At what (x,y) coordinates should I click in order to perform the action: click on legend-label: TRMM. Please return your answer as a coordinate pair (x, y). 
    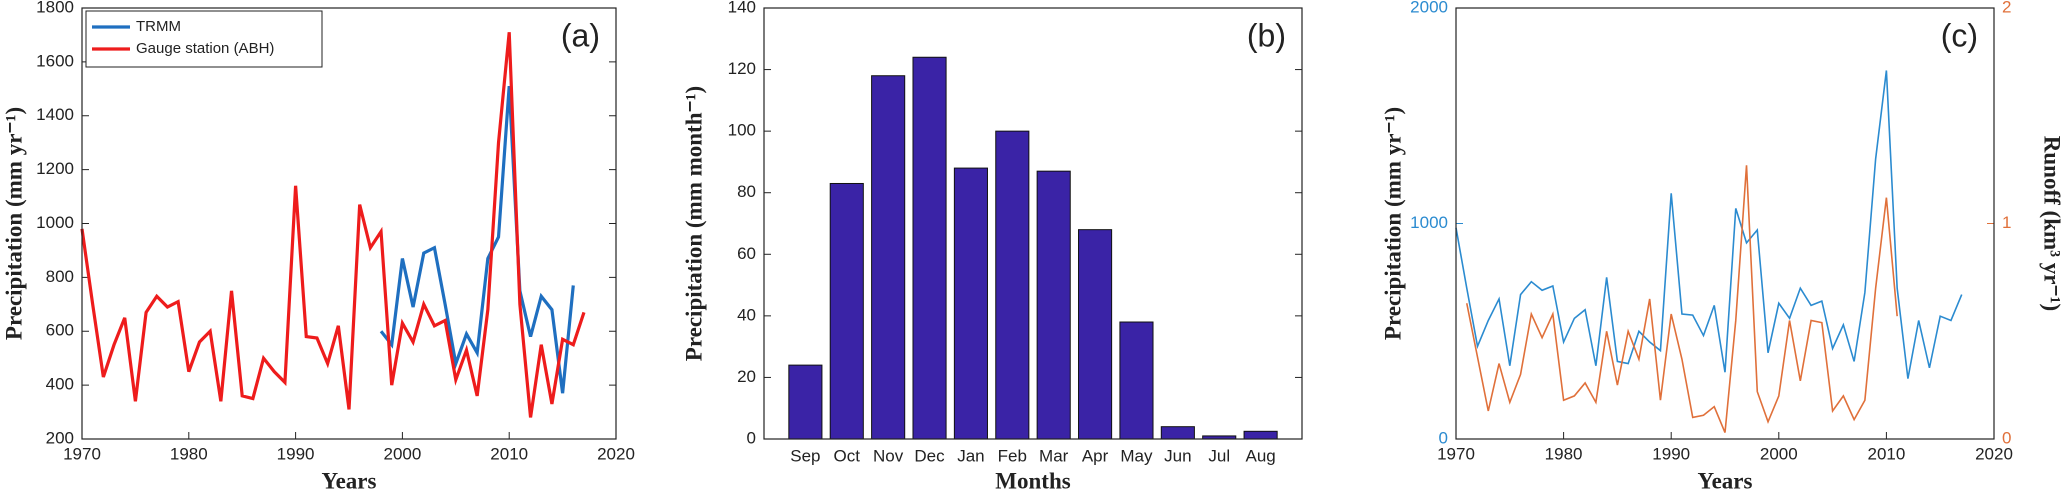
    Looking at the image, I should click on (158, 26).